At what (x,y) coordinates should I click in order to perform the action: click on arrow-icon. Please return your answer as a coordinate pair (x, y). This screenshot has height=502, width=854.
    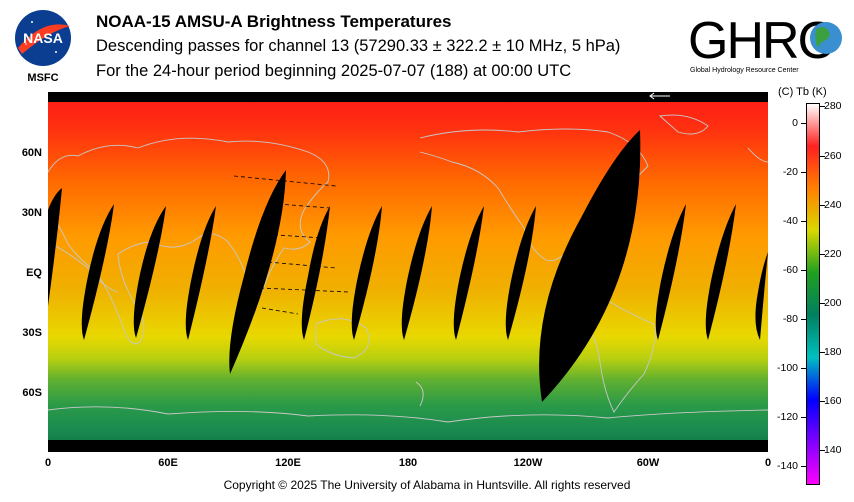
    Looking at the image, I should click on (659, 96).